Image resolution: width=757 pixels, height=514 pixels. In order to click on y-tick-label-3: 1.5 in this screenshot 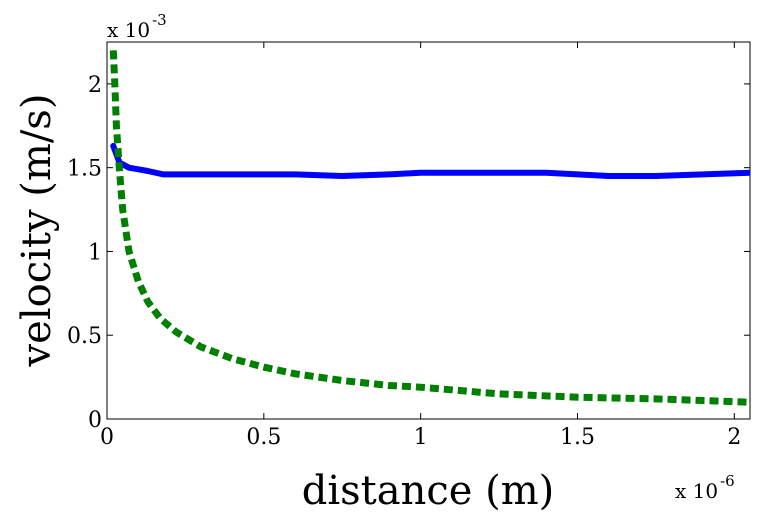, I will do `click(84, 169)`.